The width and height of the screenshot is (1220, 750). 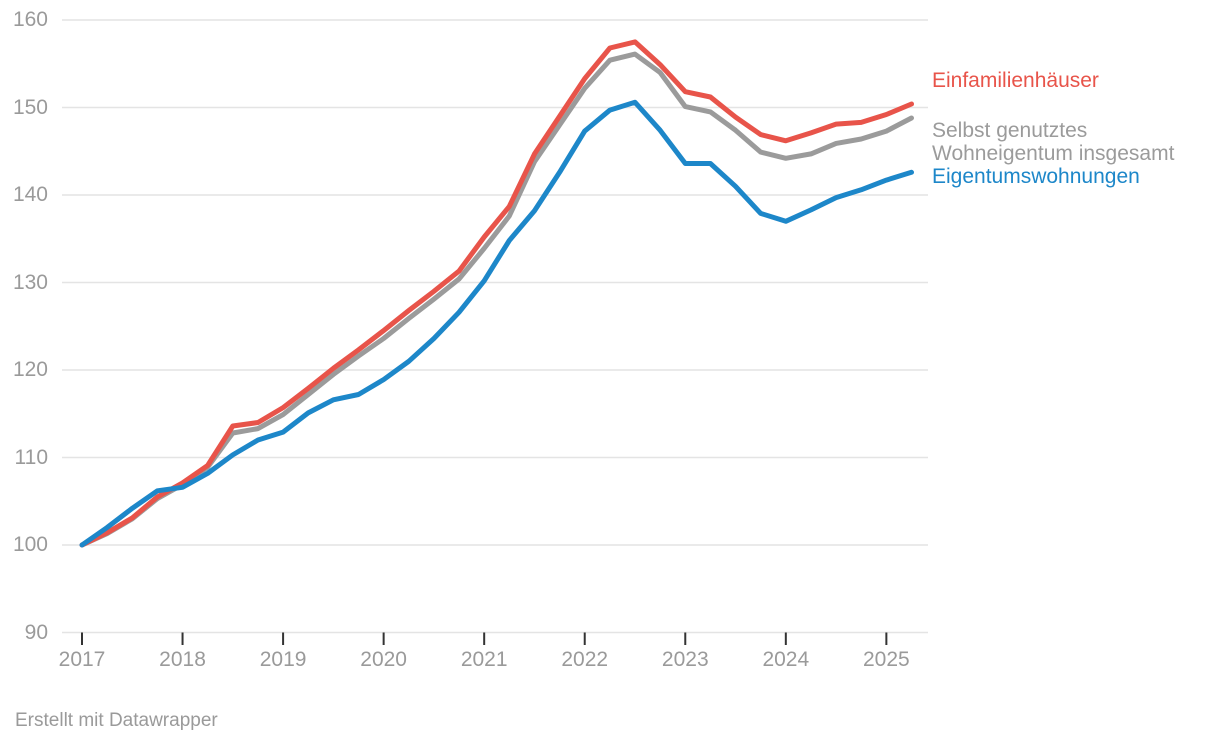 What do you see at coordinates (30, 107) in the screenshot?
I see `y-axis-tick-label: 150` at bounding box center [30, 107].